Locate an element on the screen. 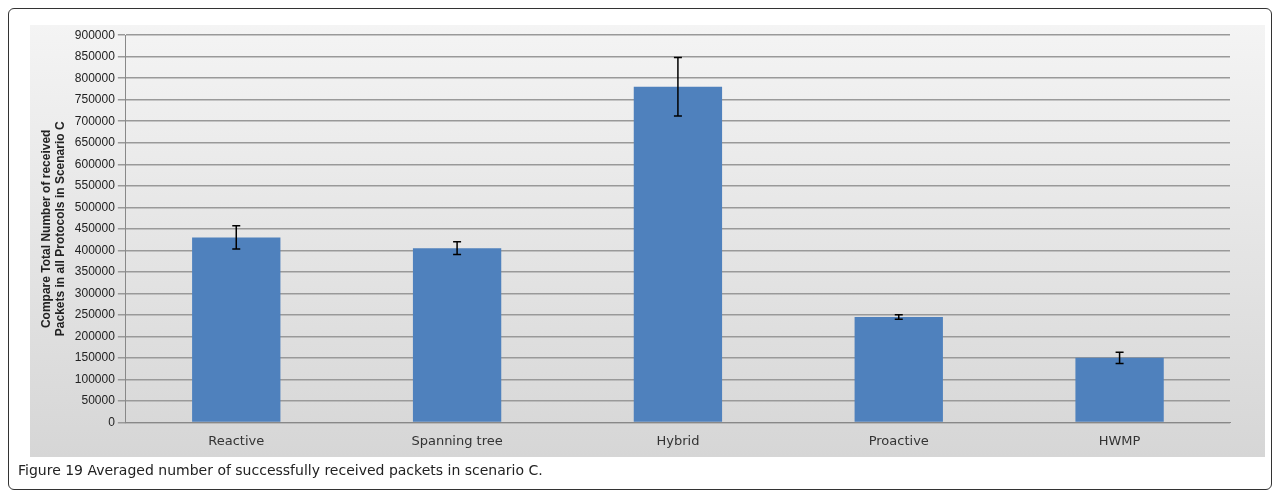  y-tick-label: 850000 is located at coordinates (95, 56).